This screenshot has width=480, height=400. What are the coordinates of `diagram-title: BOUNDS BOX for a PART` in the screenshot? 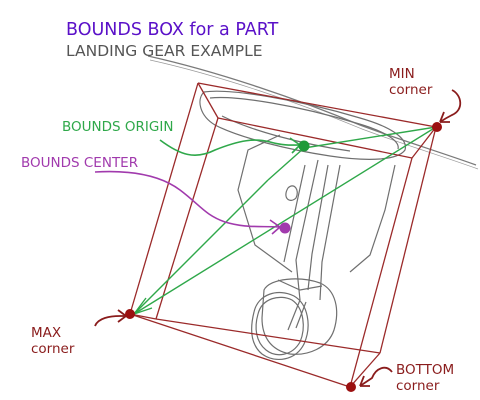 It's located at (172, 30).